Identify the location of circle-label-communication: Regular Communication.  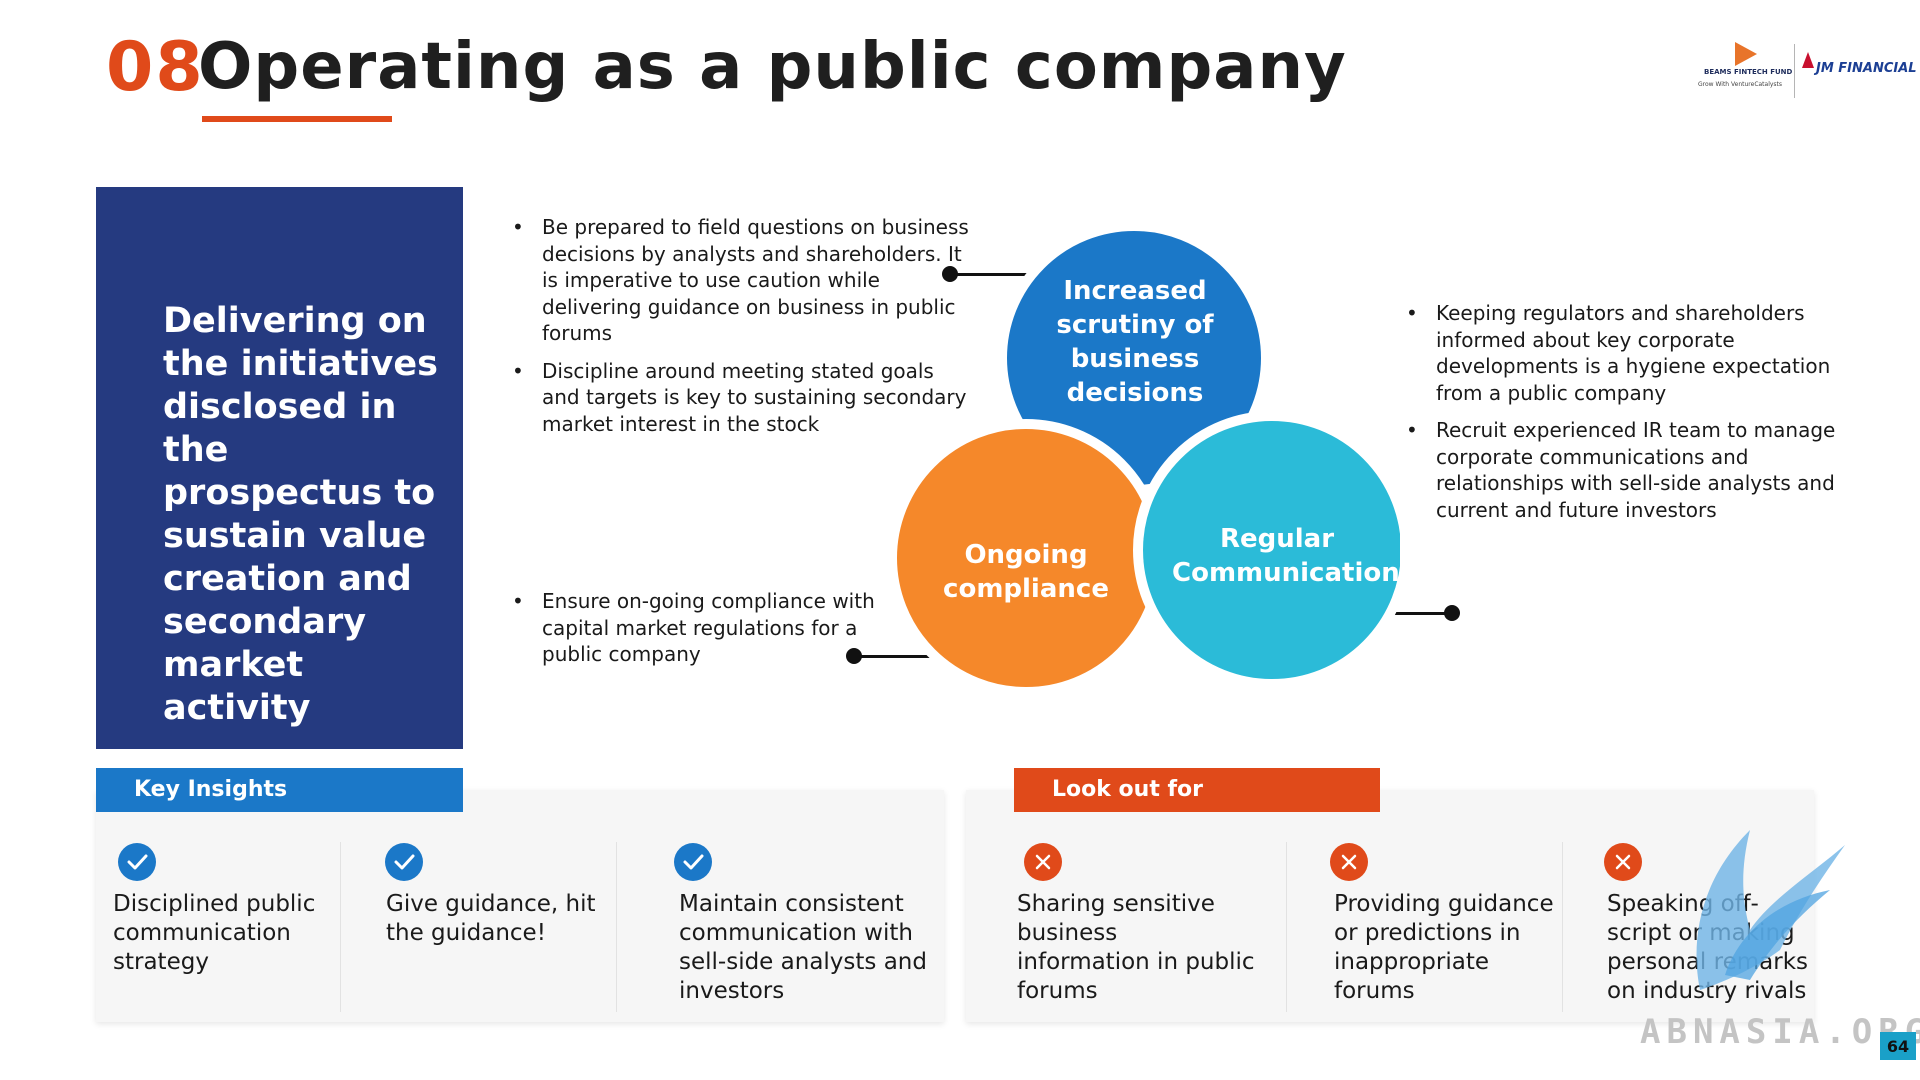
(1286, 556).